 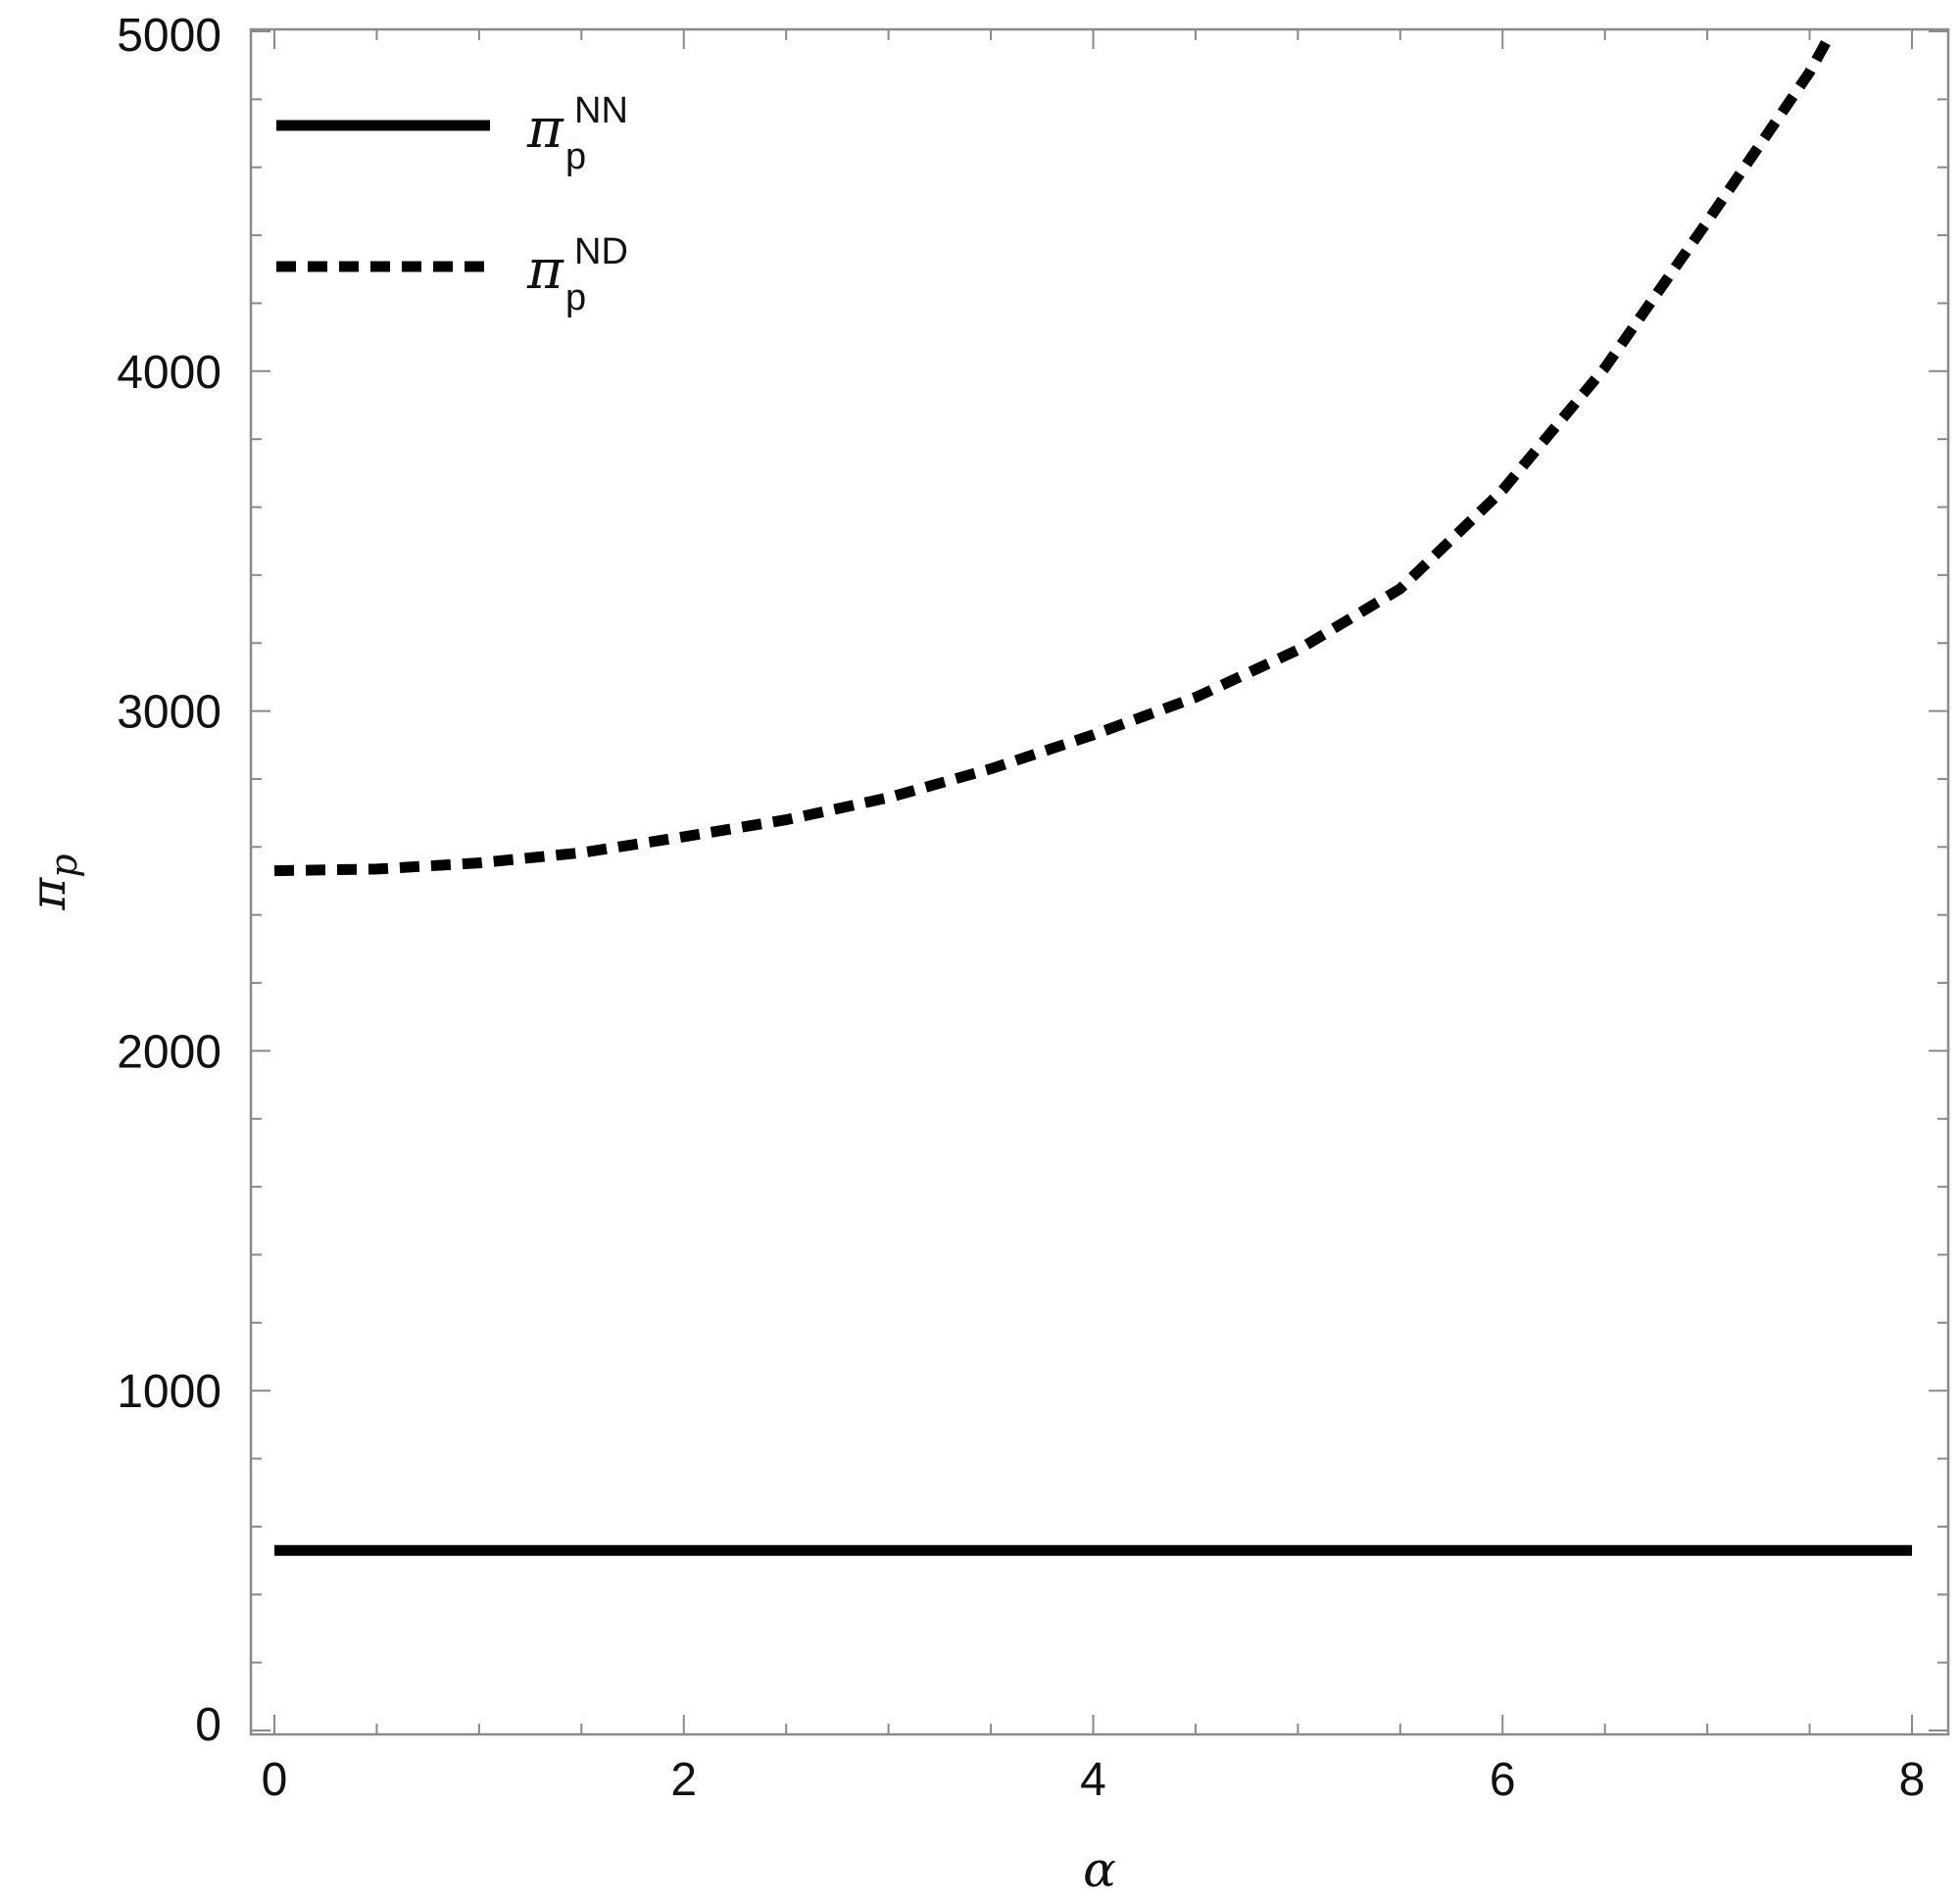 I want to click on x-tick-label: 4, so click(x=1093, y=1780).